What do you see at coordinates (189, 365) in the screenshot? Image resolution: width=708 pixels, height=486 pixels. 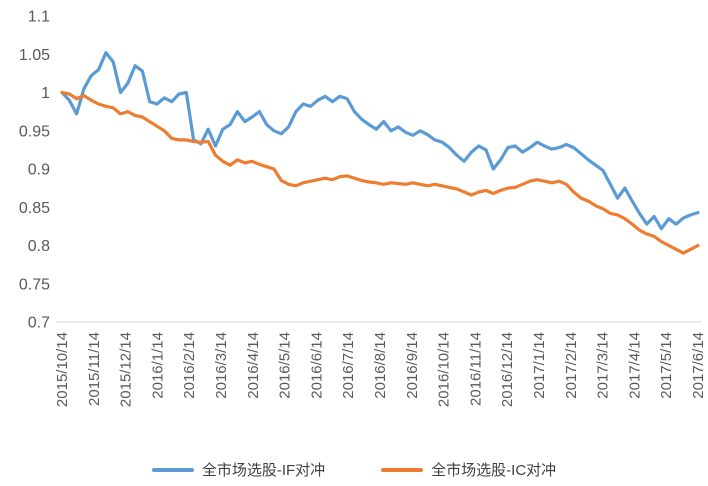 I see `x-tick-label: 2016/2/14` at bounding box center [189, 365].